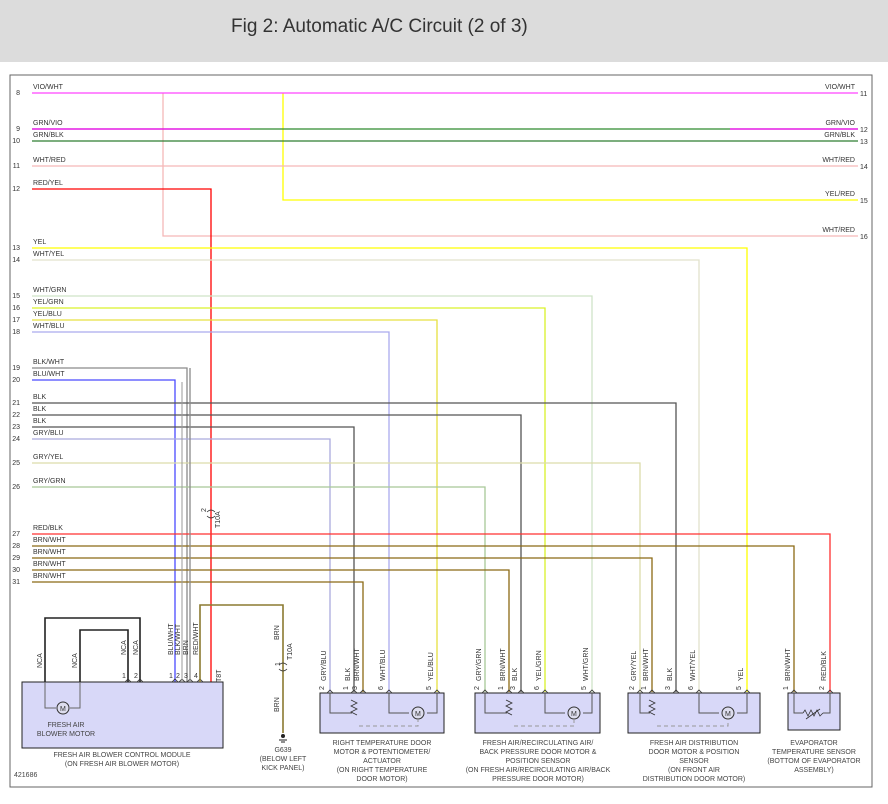  Describe the element at coordinates (379, 26) in the screenshot. I see `figure-title: Fig 2: Automatic A/C Circuit (2 of 3)` at that location.